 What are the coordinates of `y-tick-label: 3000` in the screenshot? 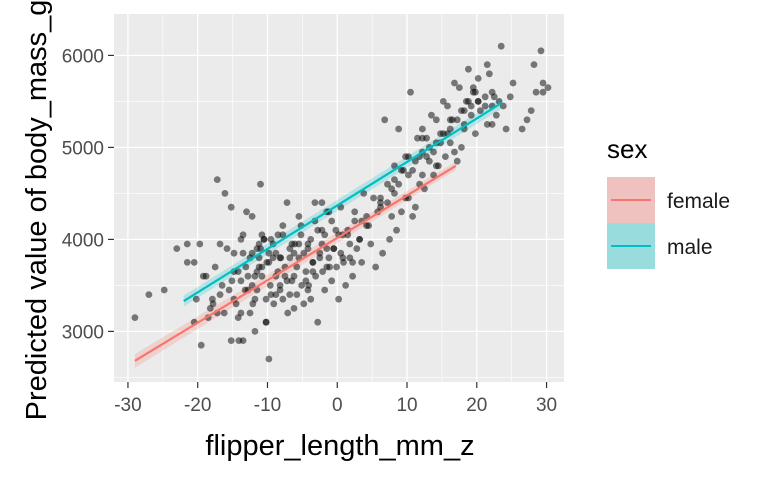 It's located at (83, 332).